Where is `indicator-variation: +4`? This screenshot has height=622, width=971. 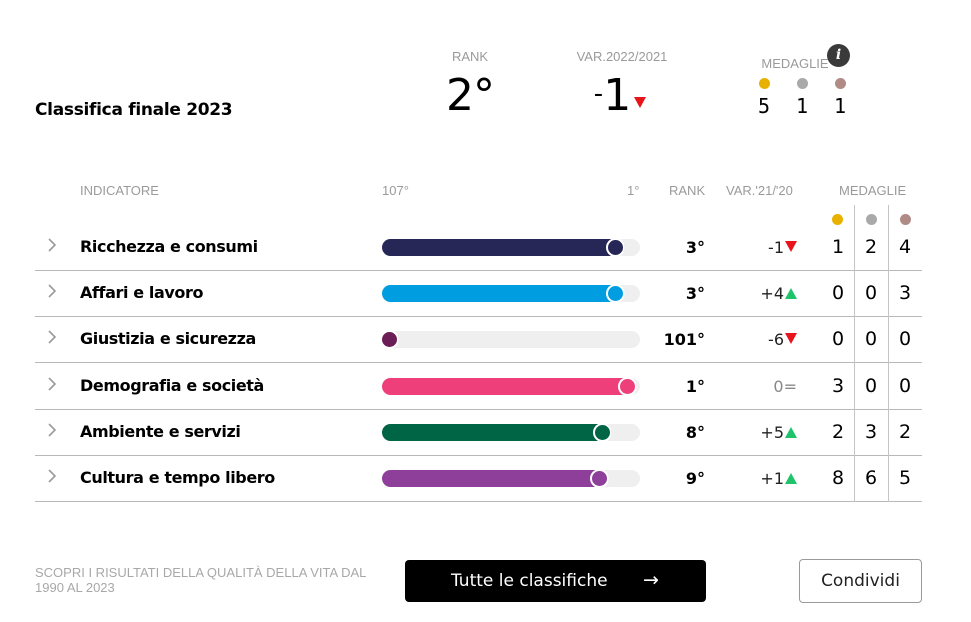
indicator-variation: +4 is located at coordinates (756, 293).